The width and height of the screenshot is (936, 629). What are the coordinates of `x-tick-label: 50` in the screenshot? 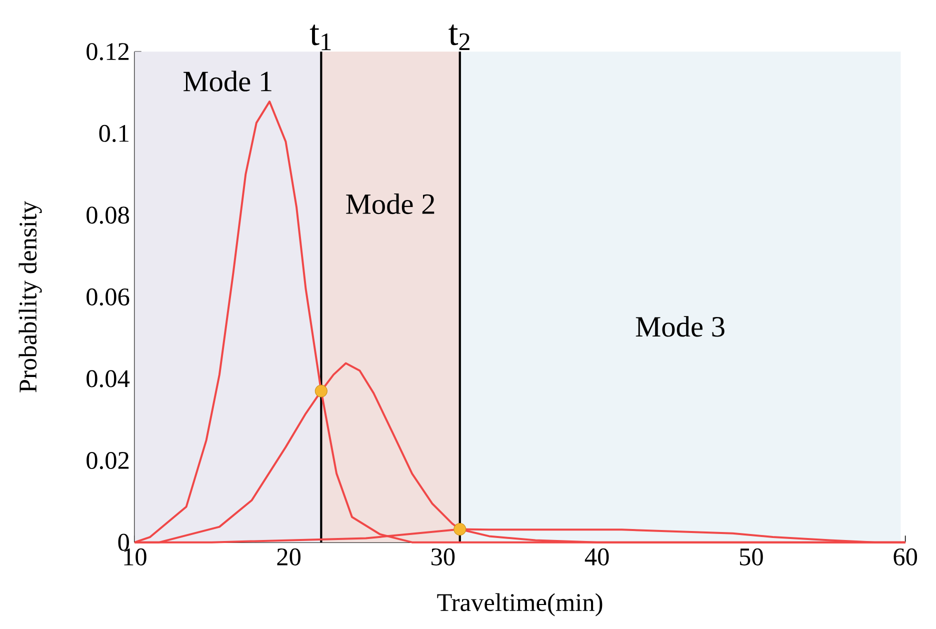 It's located at (751, 557).